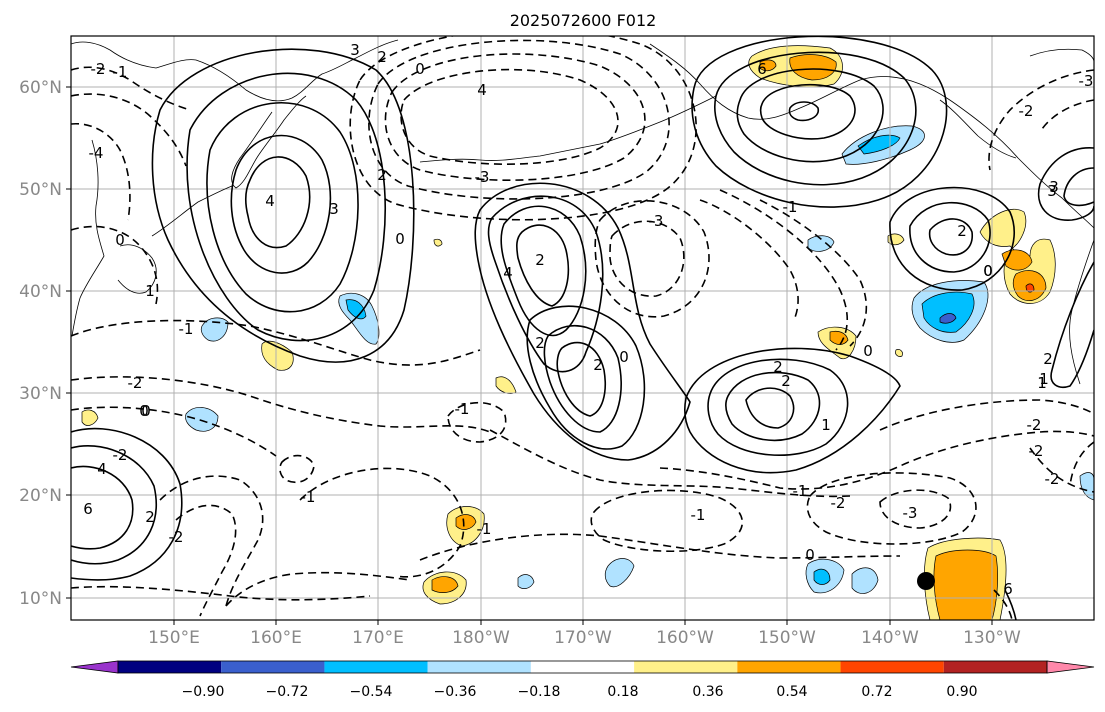 This screenshot has height=712, width=1105. What do you see at coordinates (787, 638) in the screenshot?
I see `lon-label: 150°W` at bounding box center [787, 638].